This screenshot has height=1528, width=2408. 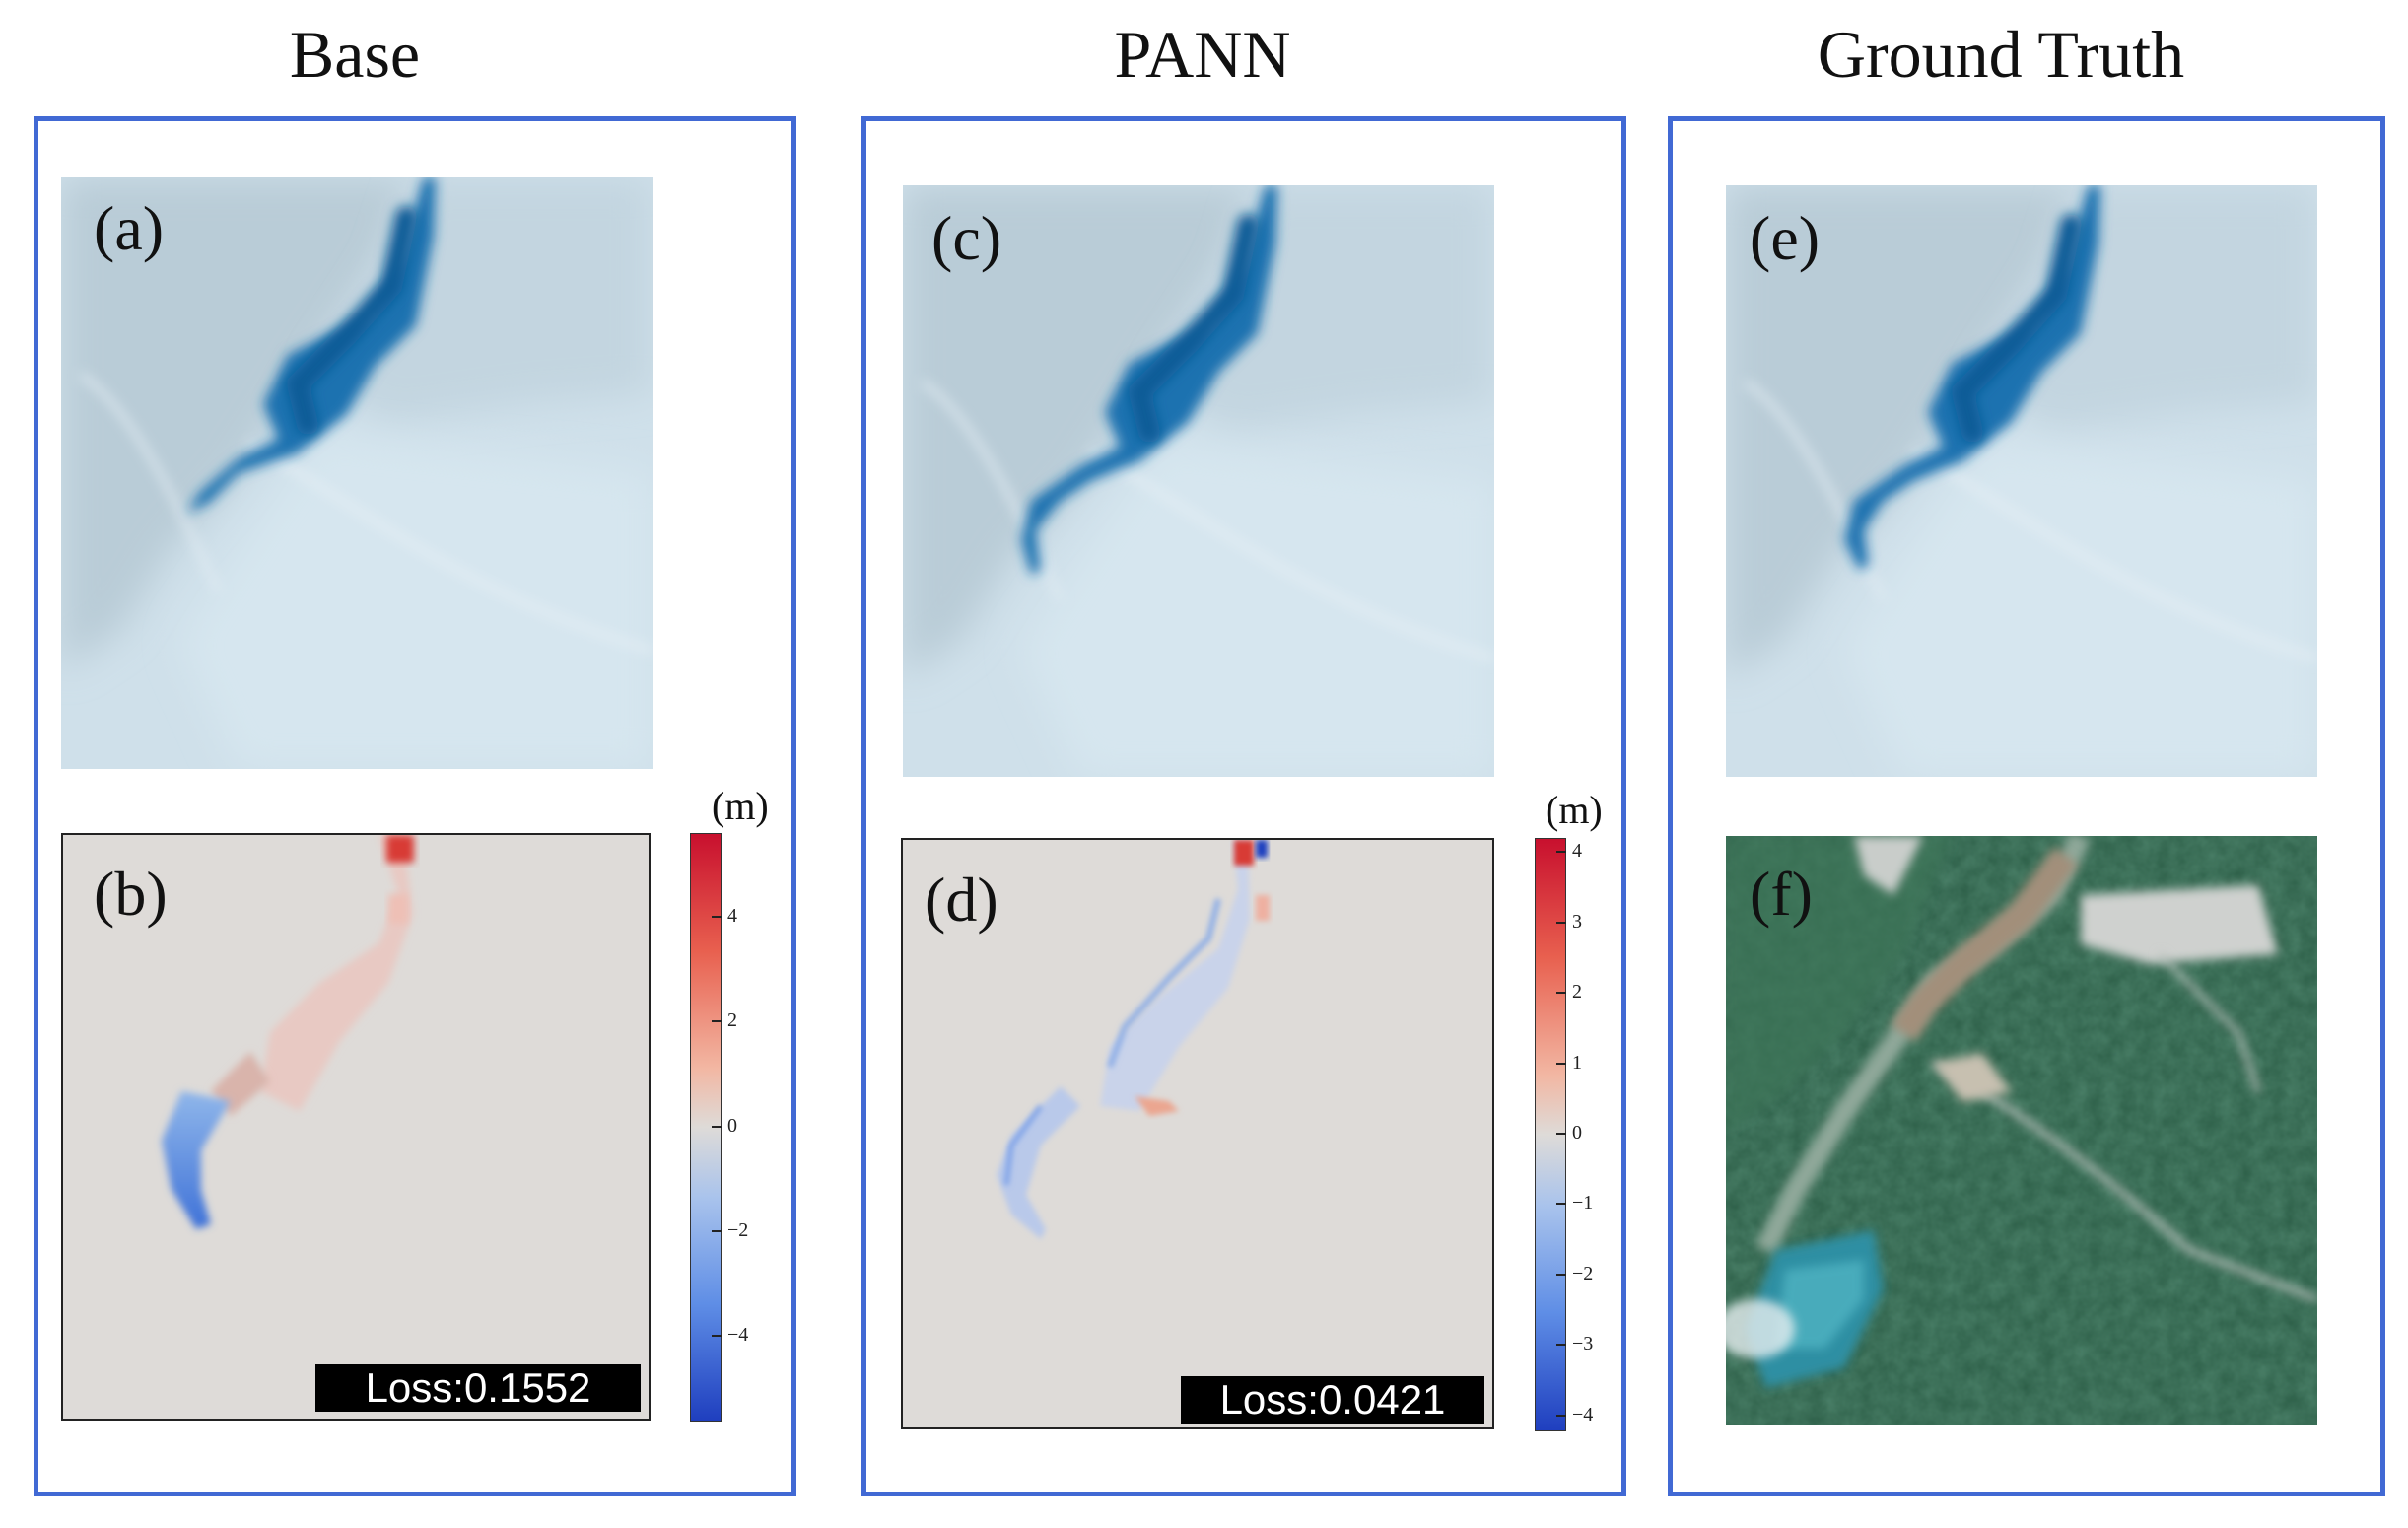 I want to click on panel-label-c: (c), so click(x=967, y=238).